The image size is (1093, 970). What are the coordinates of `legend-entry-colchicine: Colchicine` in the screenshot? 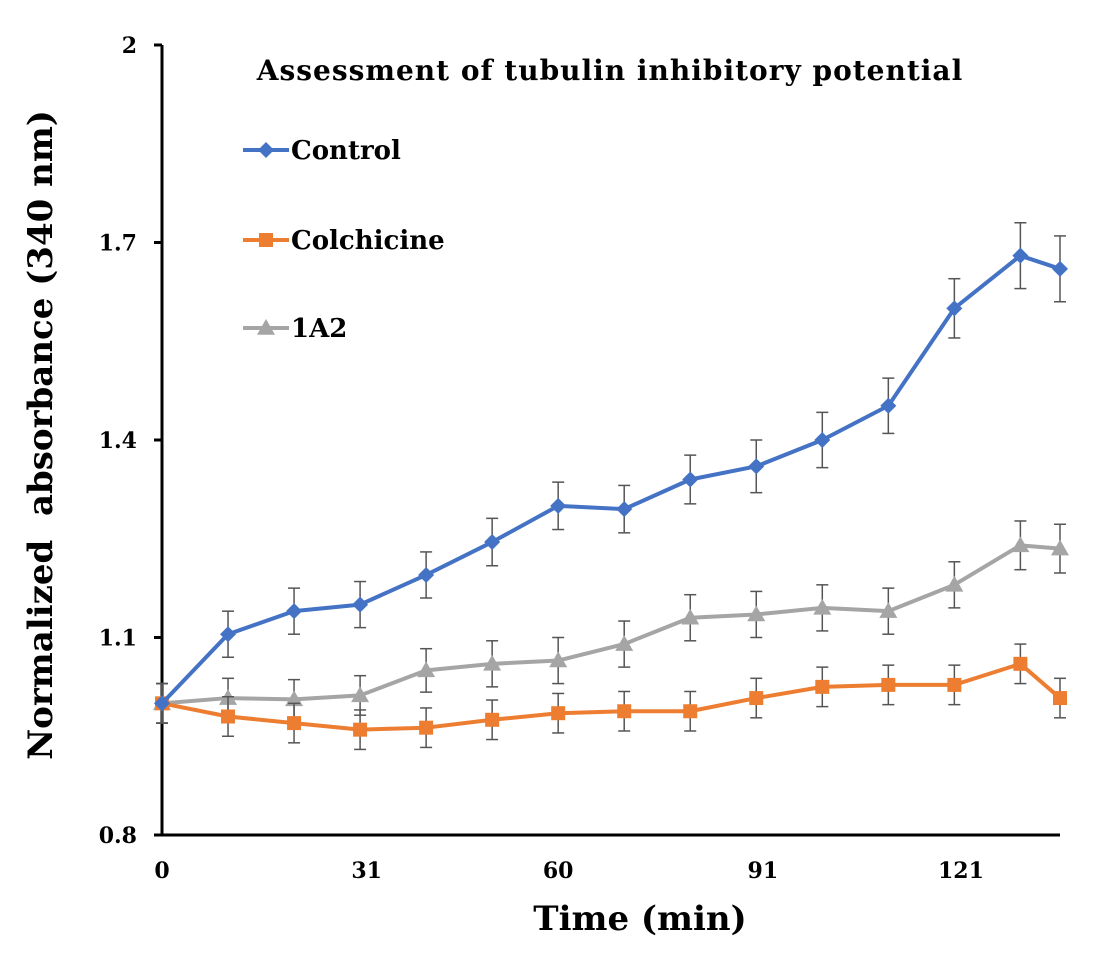 It's located at (344, 241).